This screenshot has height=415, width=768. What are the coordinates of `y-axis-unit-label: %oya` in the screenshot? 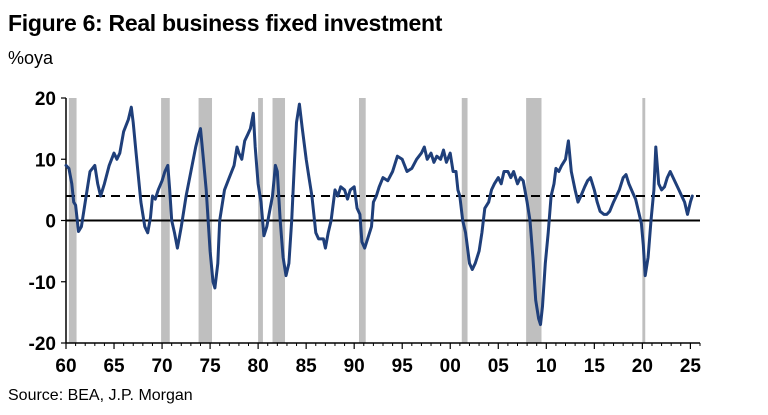 It's located at (31, 58).